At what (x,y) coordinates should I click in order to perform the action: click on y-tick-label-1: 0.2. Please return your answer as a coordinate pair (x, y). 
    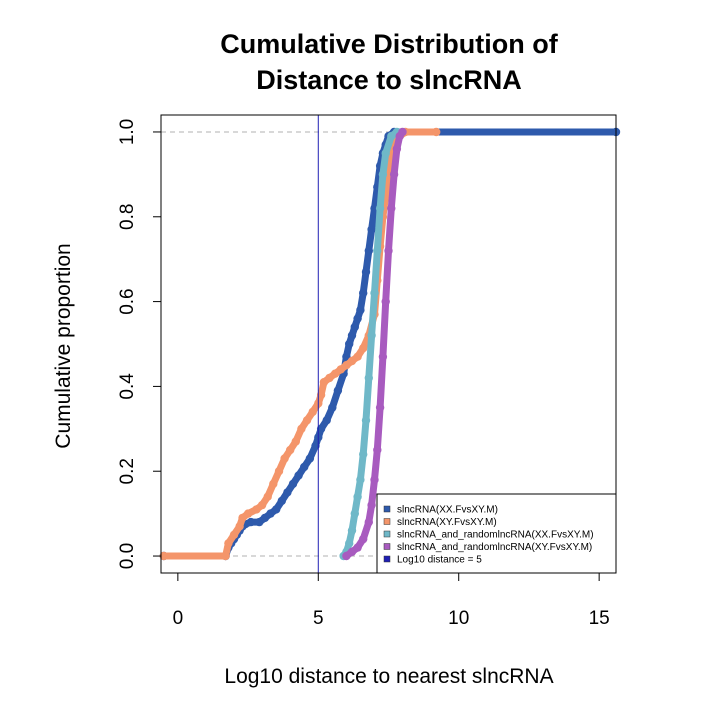
    Looking at the image, I should click on (127, 471).